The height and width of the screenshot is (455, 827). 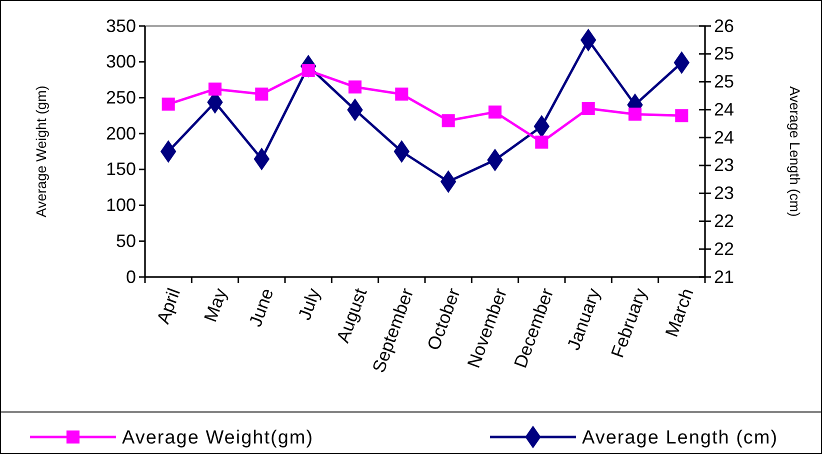 I want to click on x-tick-label: March, so click(x=679, y=313).